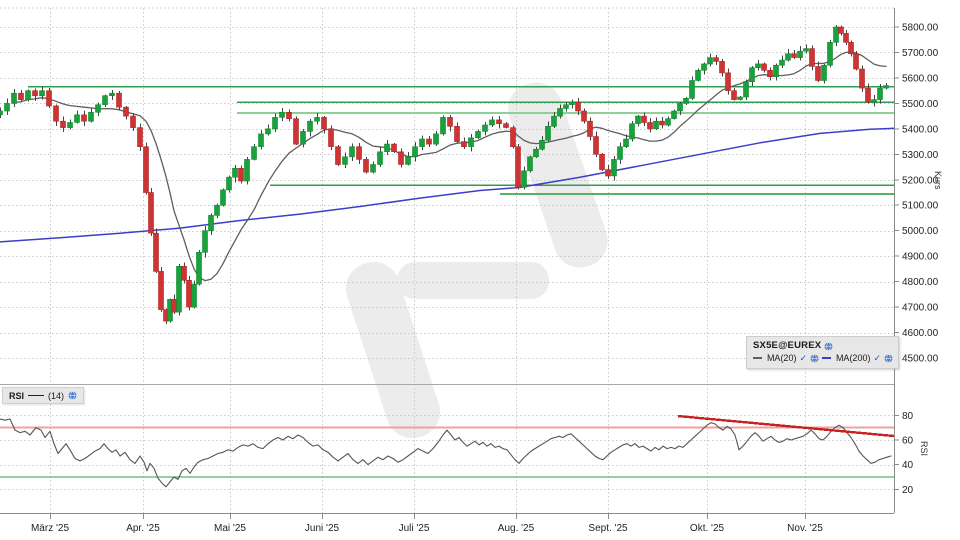  What do you see at coordinates (920, 231) in the screenshot?
I see `price-axis-label: 5000.00` at bounding box center [920, 231].